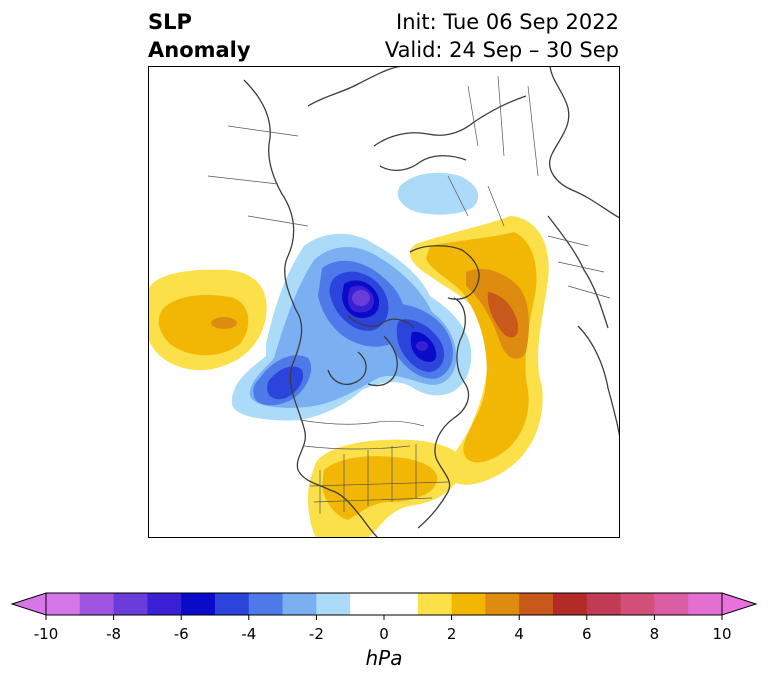 Image resolution: width=768 pixels, height=684 pixels. I want to click on init-date: Init: Tue 06 Sep 2022, so click(507, 22).